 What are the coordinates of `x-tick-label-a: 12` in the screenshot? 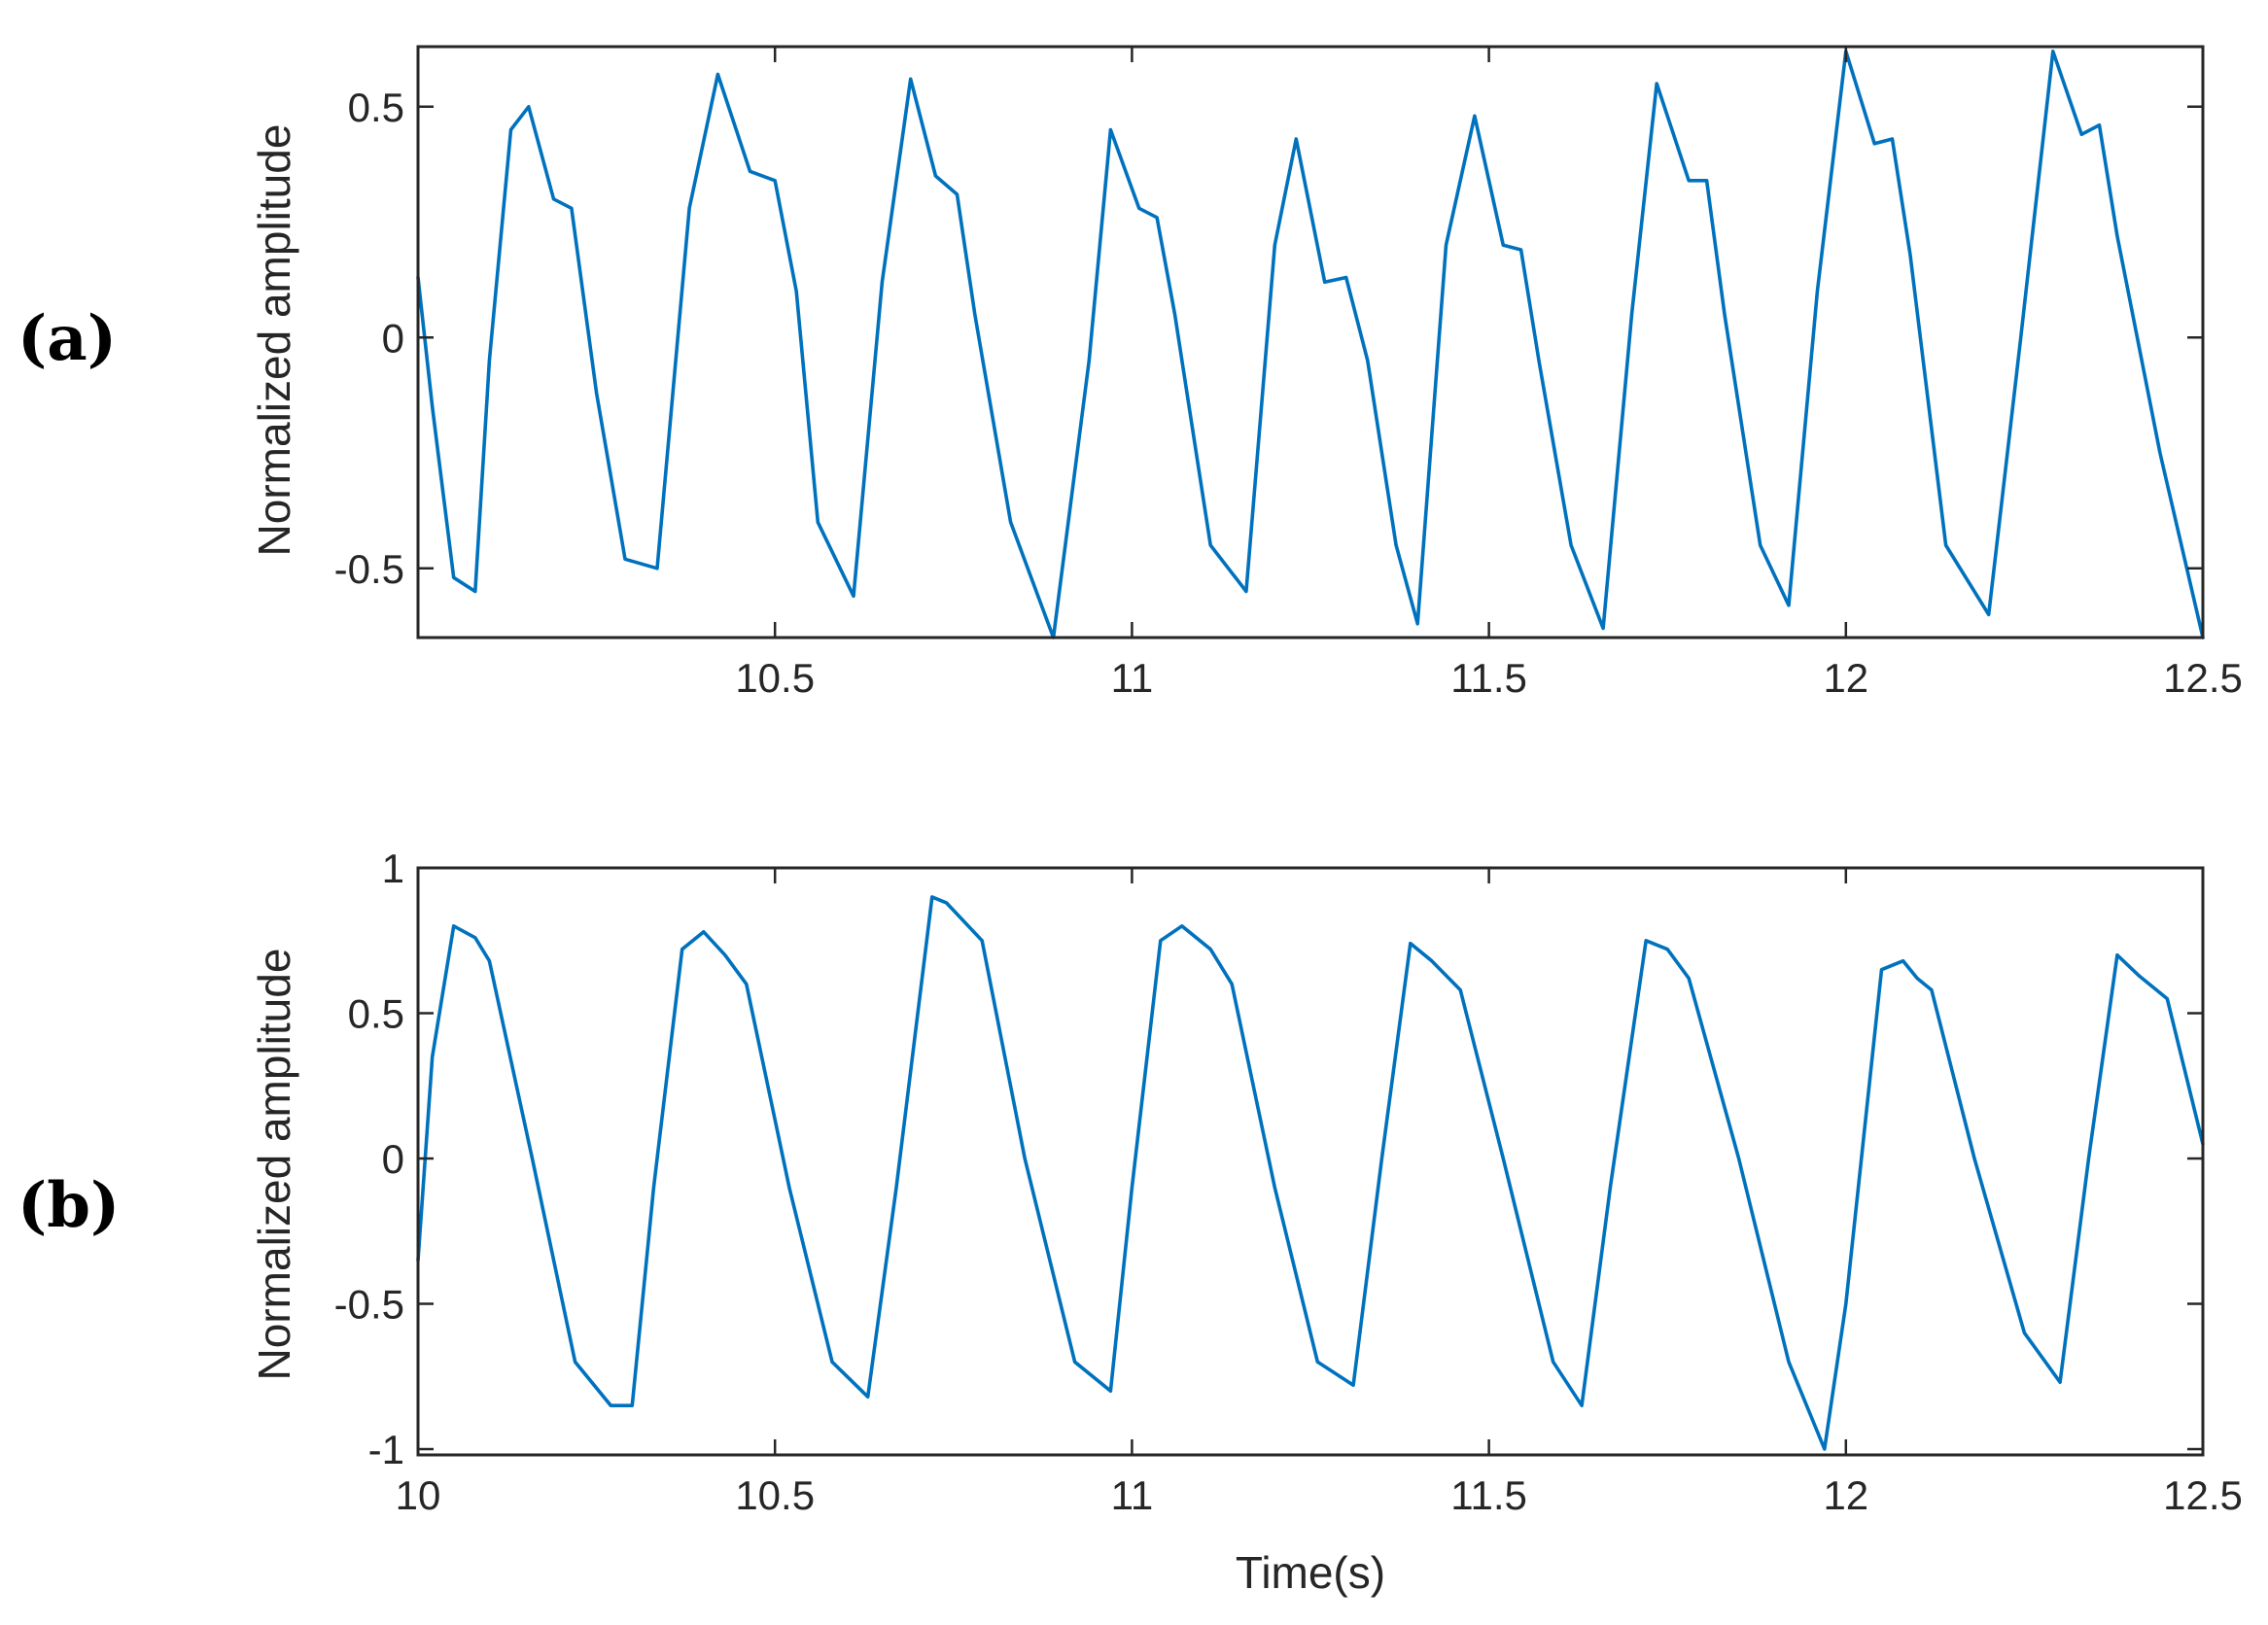 It's located at (1845, 678).